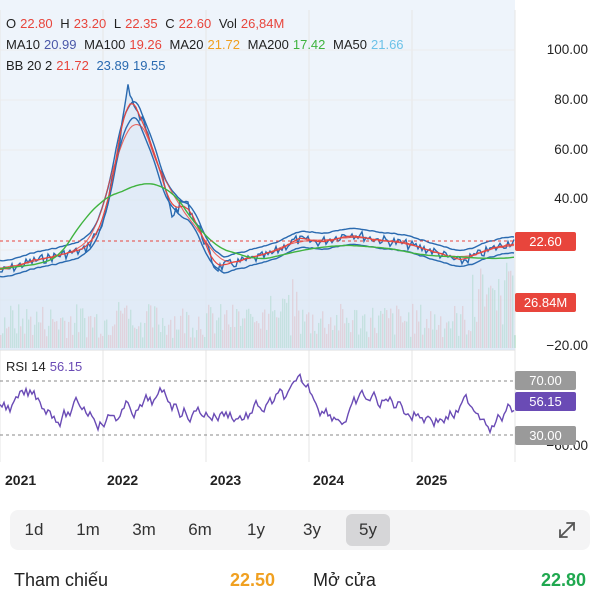 This screenshot has width=600, height=600. I want to click on range-selector: 1d 1m 3m 6m 1y 3y 5y, so click(300, 530).